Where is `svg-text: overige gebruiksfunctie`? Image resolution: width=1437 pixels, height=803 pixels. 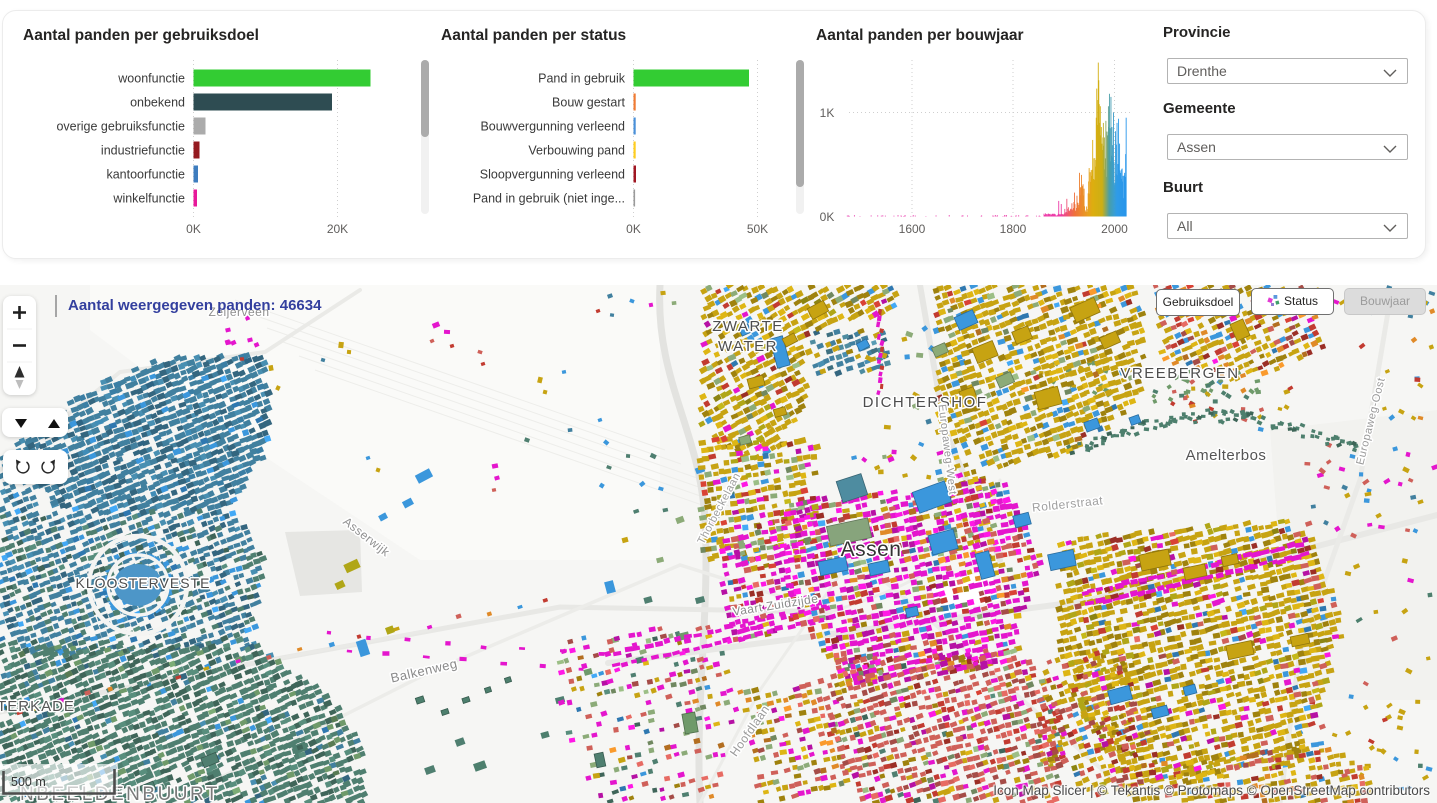
svg-text: overige gebruiksfunctie is located at coordinates (120, 127).